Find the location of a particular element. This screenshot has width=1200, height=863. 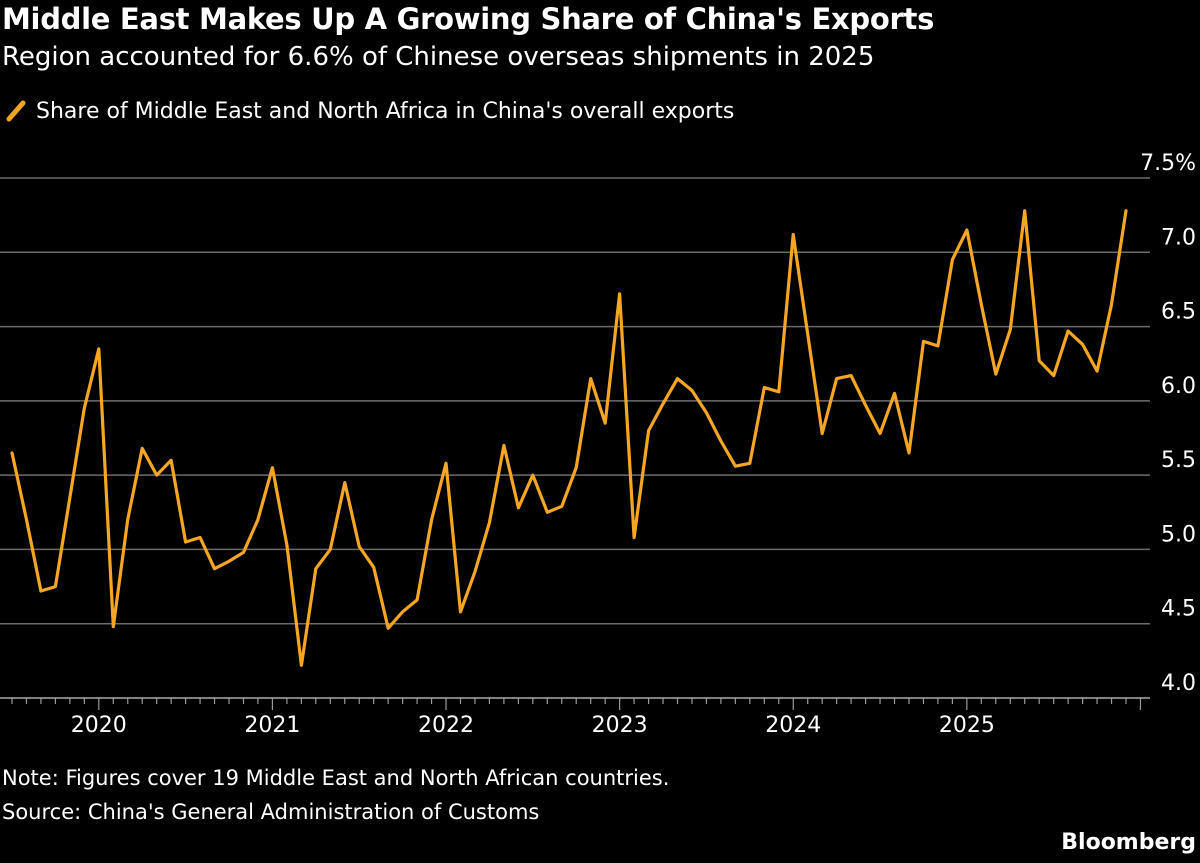

y-tick-label: 7.5% is located at coordinates (1168, 163).